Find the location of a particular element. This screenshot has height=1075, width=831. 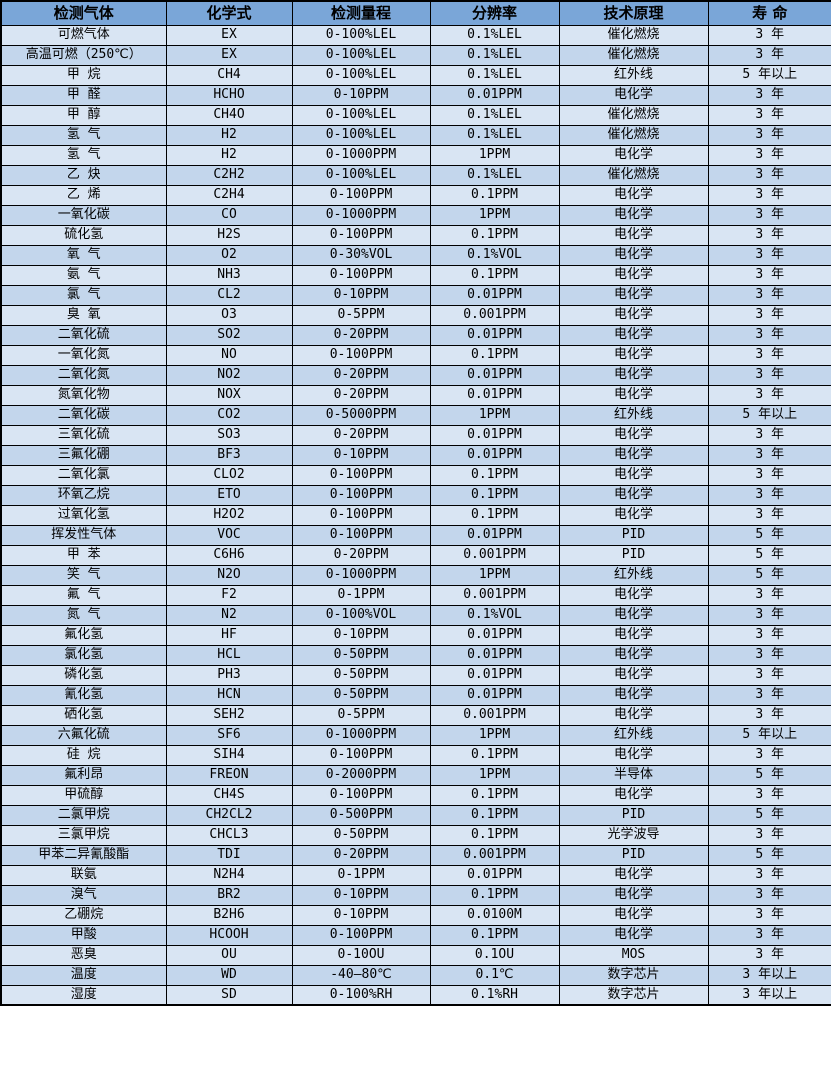

formula-cell: O2 is located at coordinates (229, 255).